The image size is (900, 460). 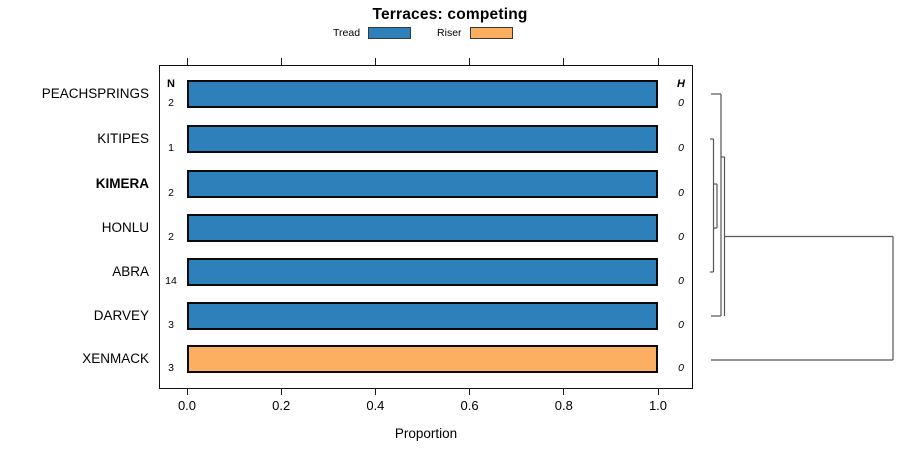 What do you see at coordinates (171, 148) in the screenshot?
I see `n-value: 1` at bounding box center [171, 148].